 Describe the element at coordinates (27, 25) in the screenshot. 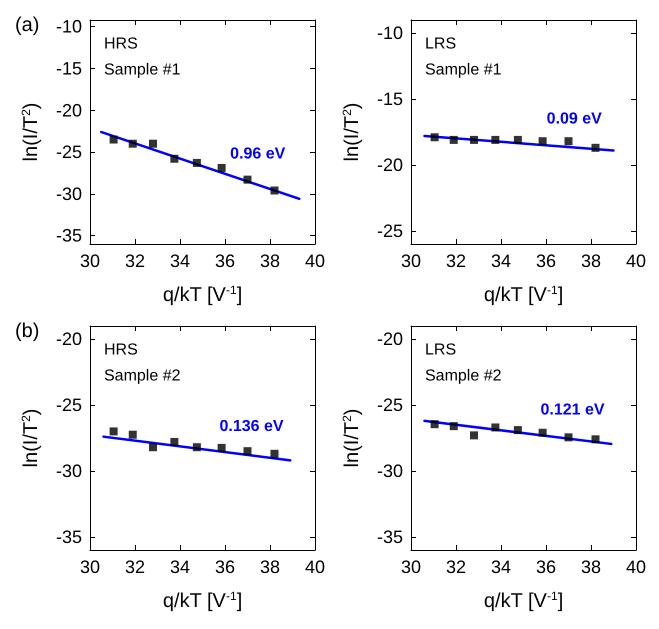

I see `chart-title: (a)` at that location.